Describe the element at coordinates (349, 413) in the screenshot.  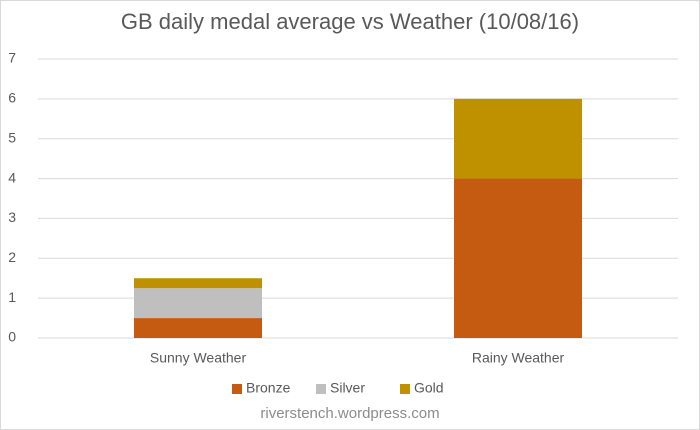
I see `footer: riverstench.wordpress.com` at that location.